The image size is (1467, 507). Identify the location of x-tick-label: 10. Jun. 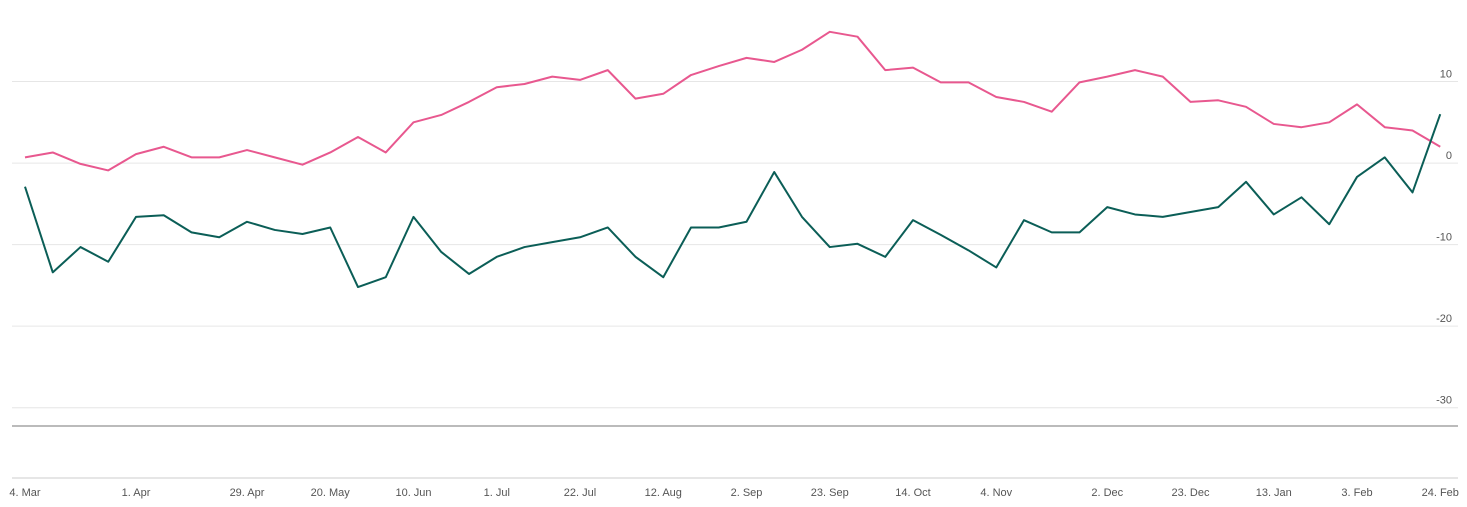
(413, 493).